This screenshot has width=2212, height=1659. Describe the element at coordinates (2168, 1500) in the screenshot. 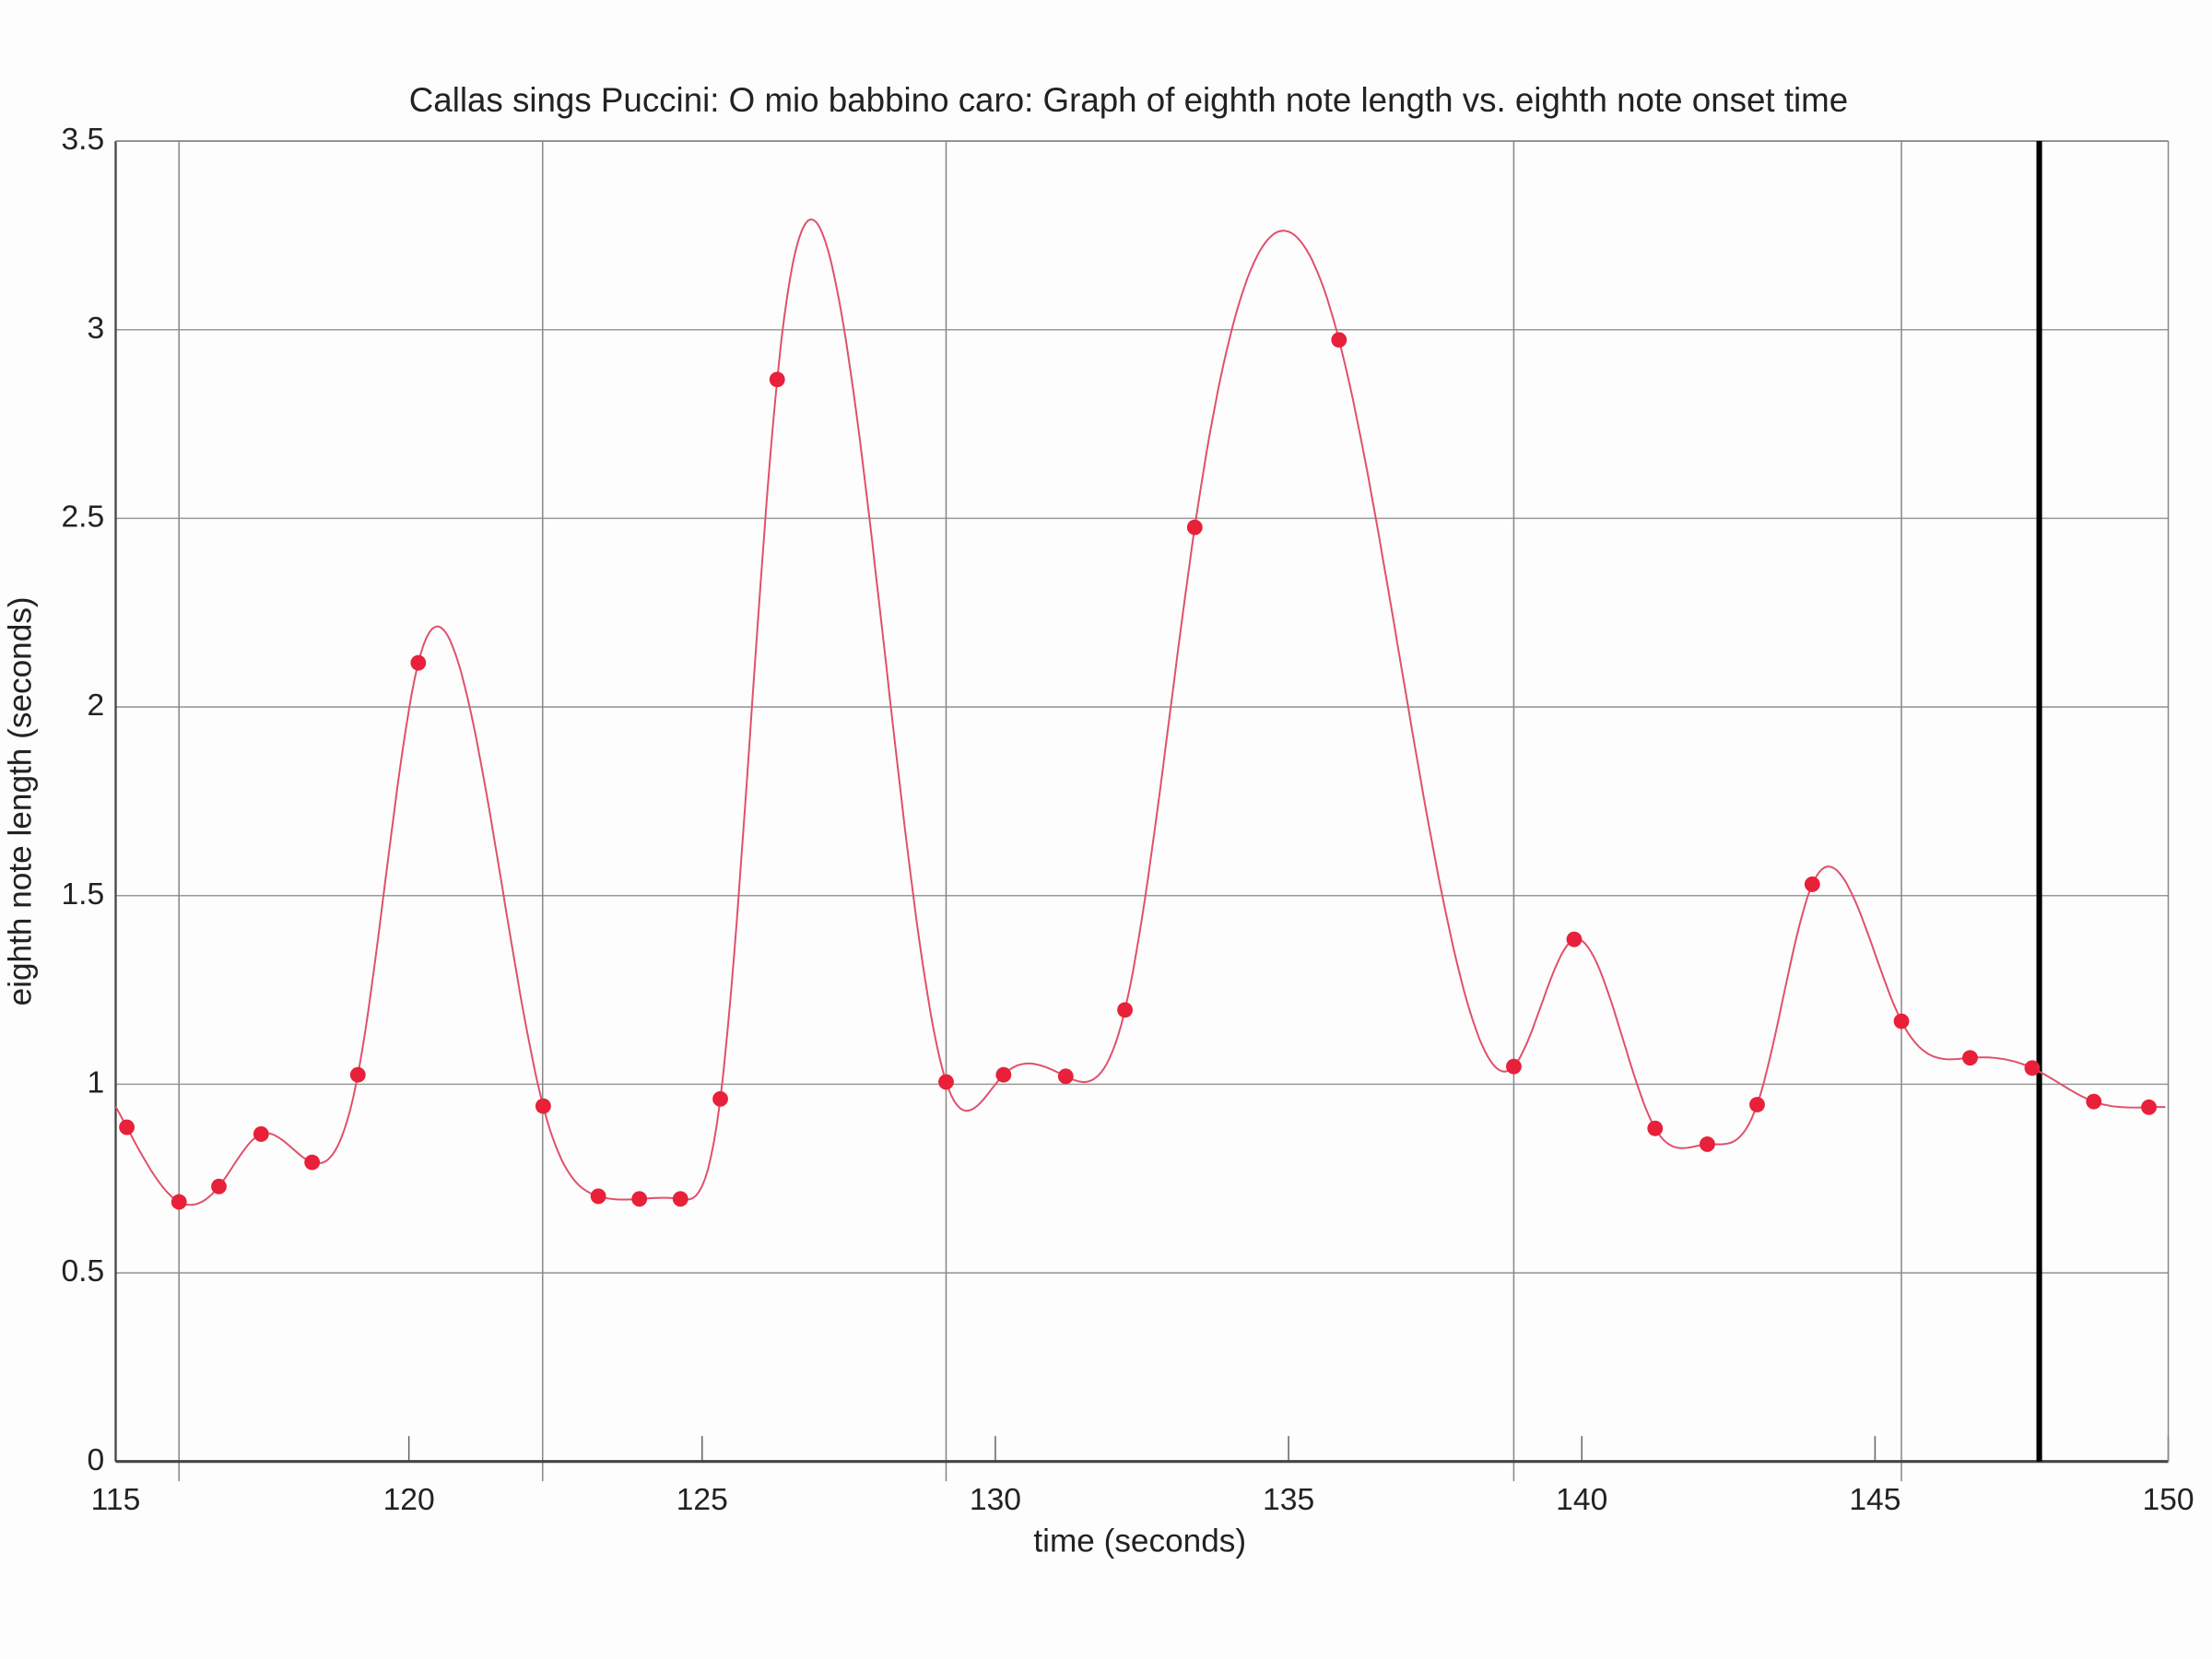

I see `x-tick-label: 150` at that location.